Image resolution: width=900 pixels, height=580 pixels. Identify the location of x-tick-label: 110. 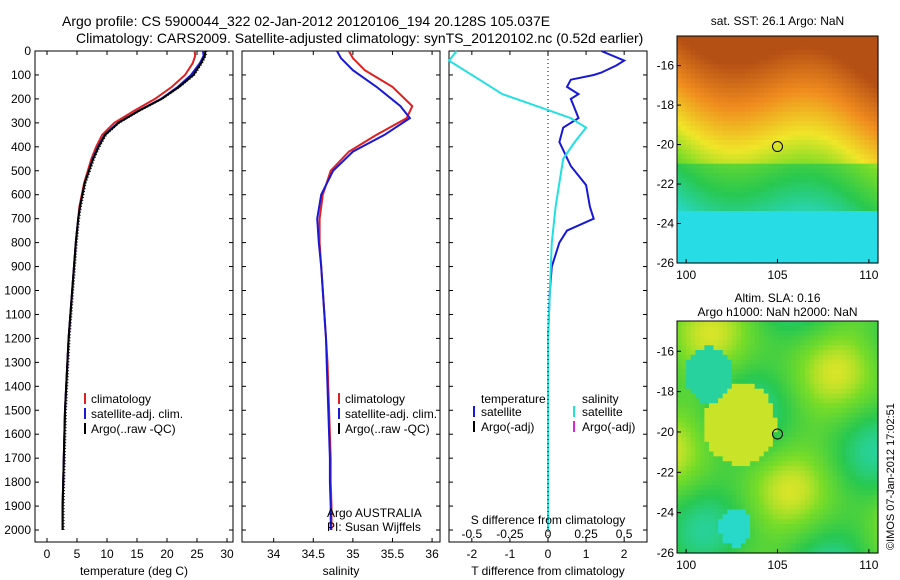
(868, 565).